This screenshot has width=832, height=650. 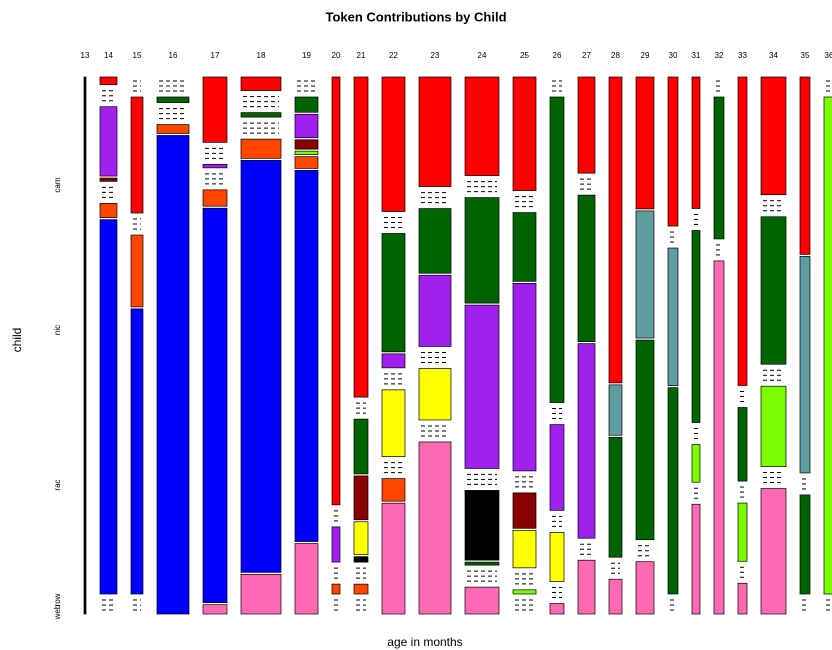 What do you see at coordinates (336, 55) in the screenshot?
I see `column-label: 20` at bounding box center [336, 55].